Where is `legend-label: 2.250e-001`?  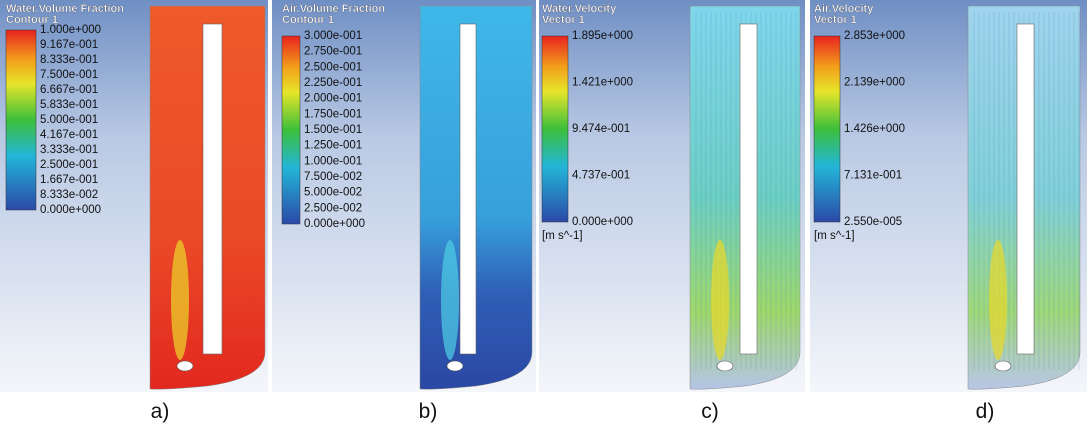
legend-label: 2.250e-001 is located at coordinates (333, 83).